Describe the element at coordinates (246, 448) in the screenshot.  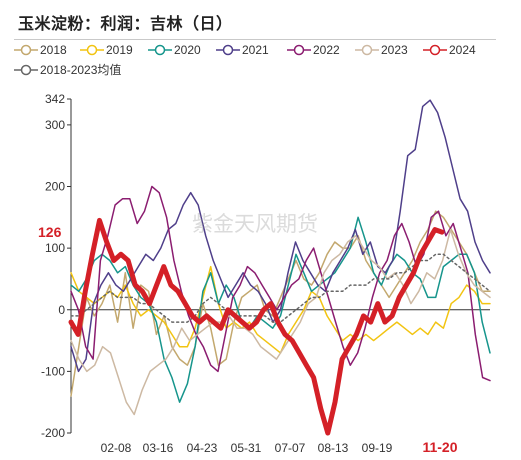
I see `x-tick-label: 05-31` at that location.